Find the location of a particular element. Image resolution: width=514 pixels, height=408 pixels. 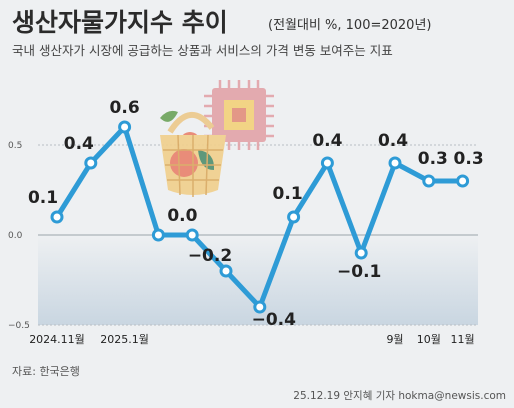

basket-chip-illustration is located at coordinates (217, 138).